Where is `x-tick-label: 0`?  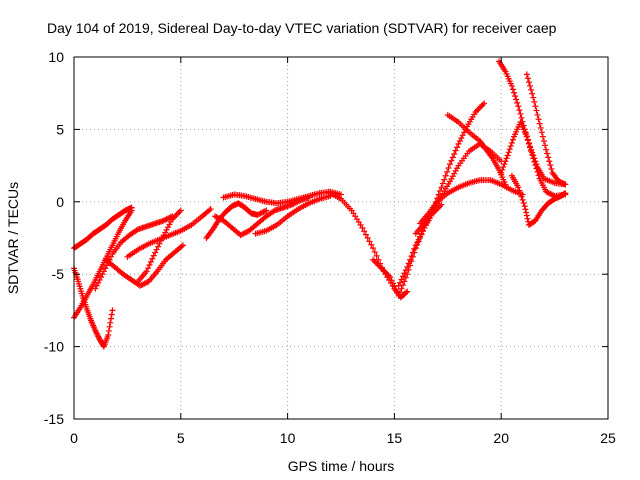 x-tick-label: 0 is located at coordinates (74, 438).